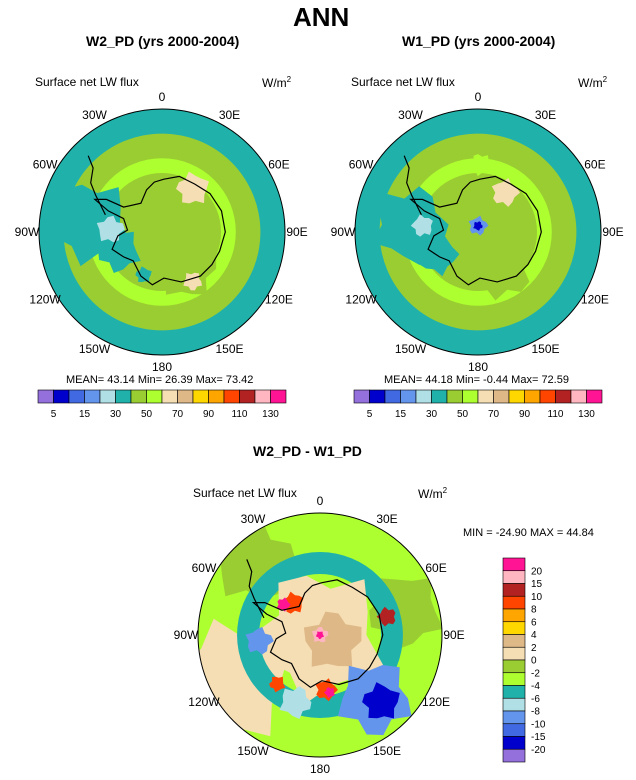  I want to click on panel1-lon-label: 60W, so click(45, 165).